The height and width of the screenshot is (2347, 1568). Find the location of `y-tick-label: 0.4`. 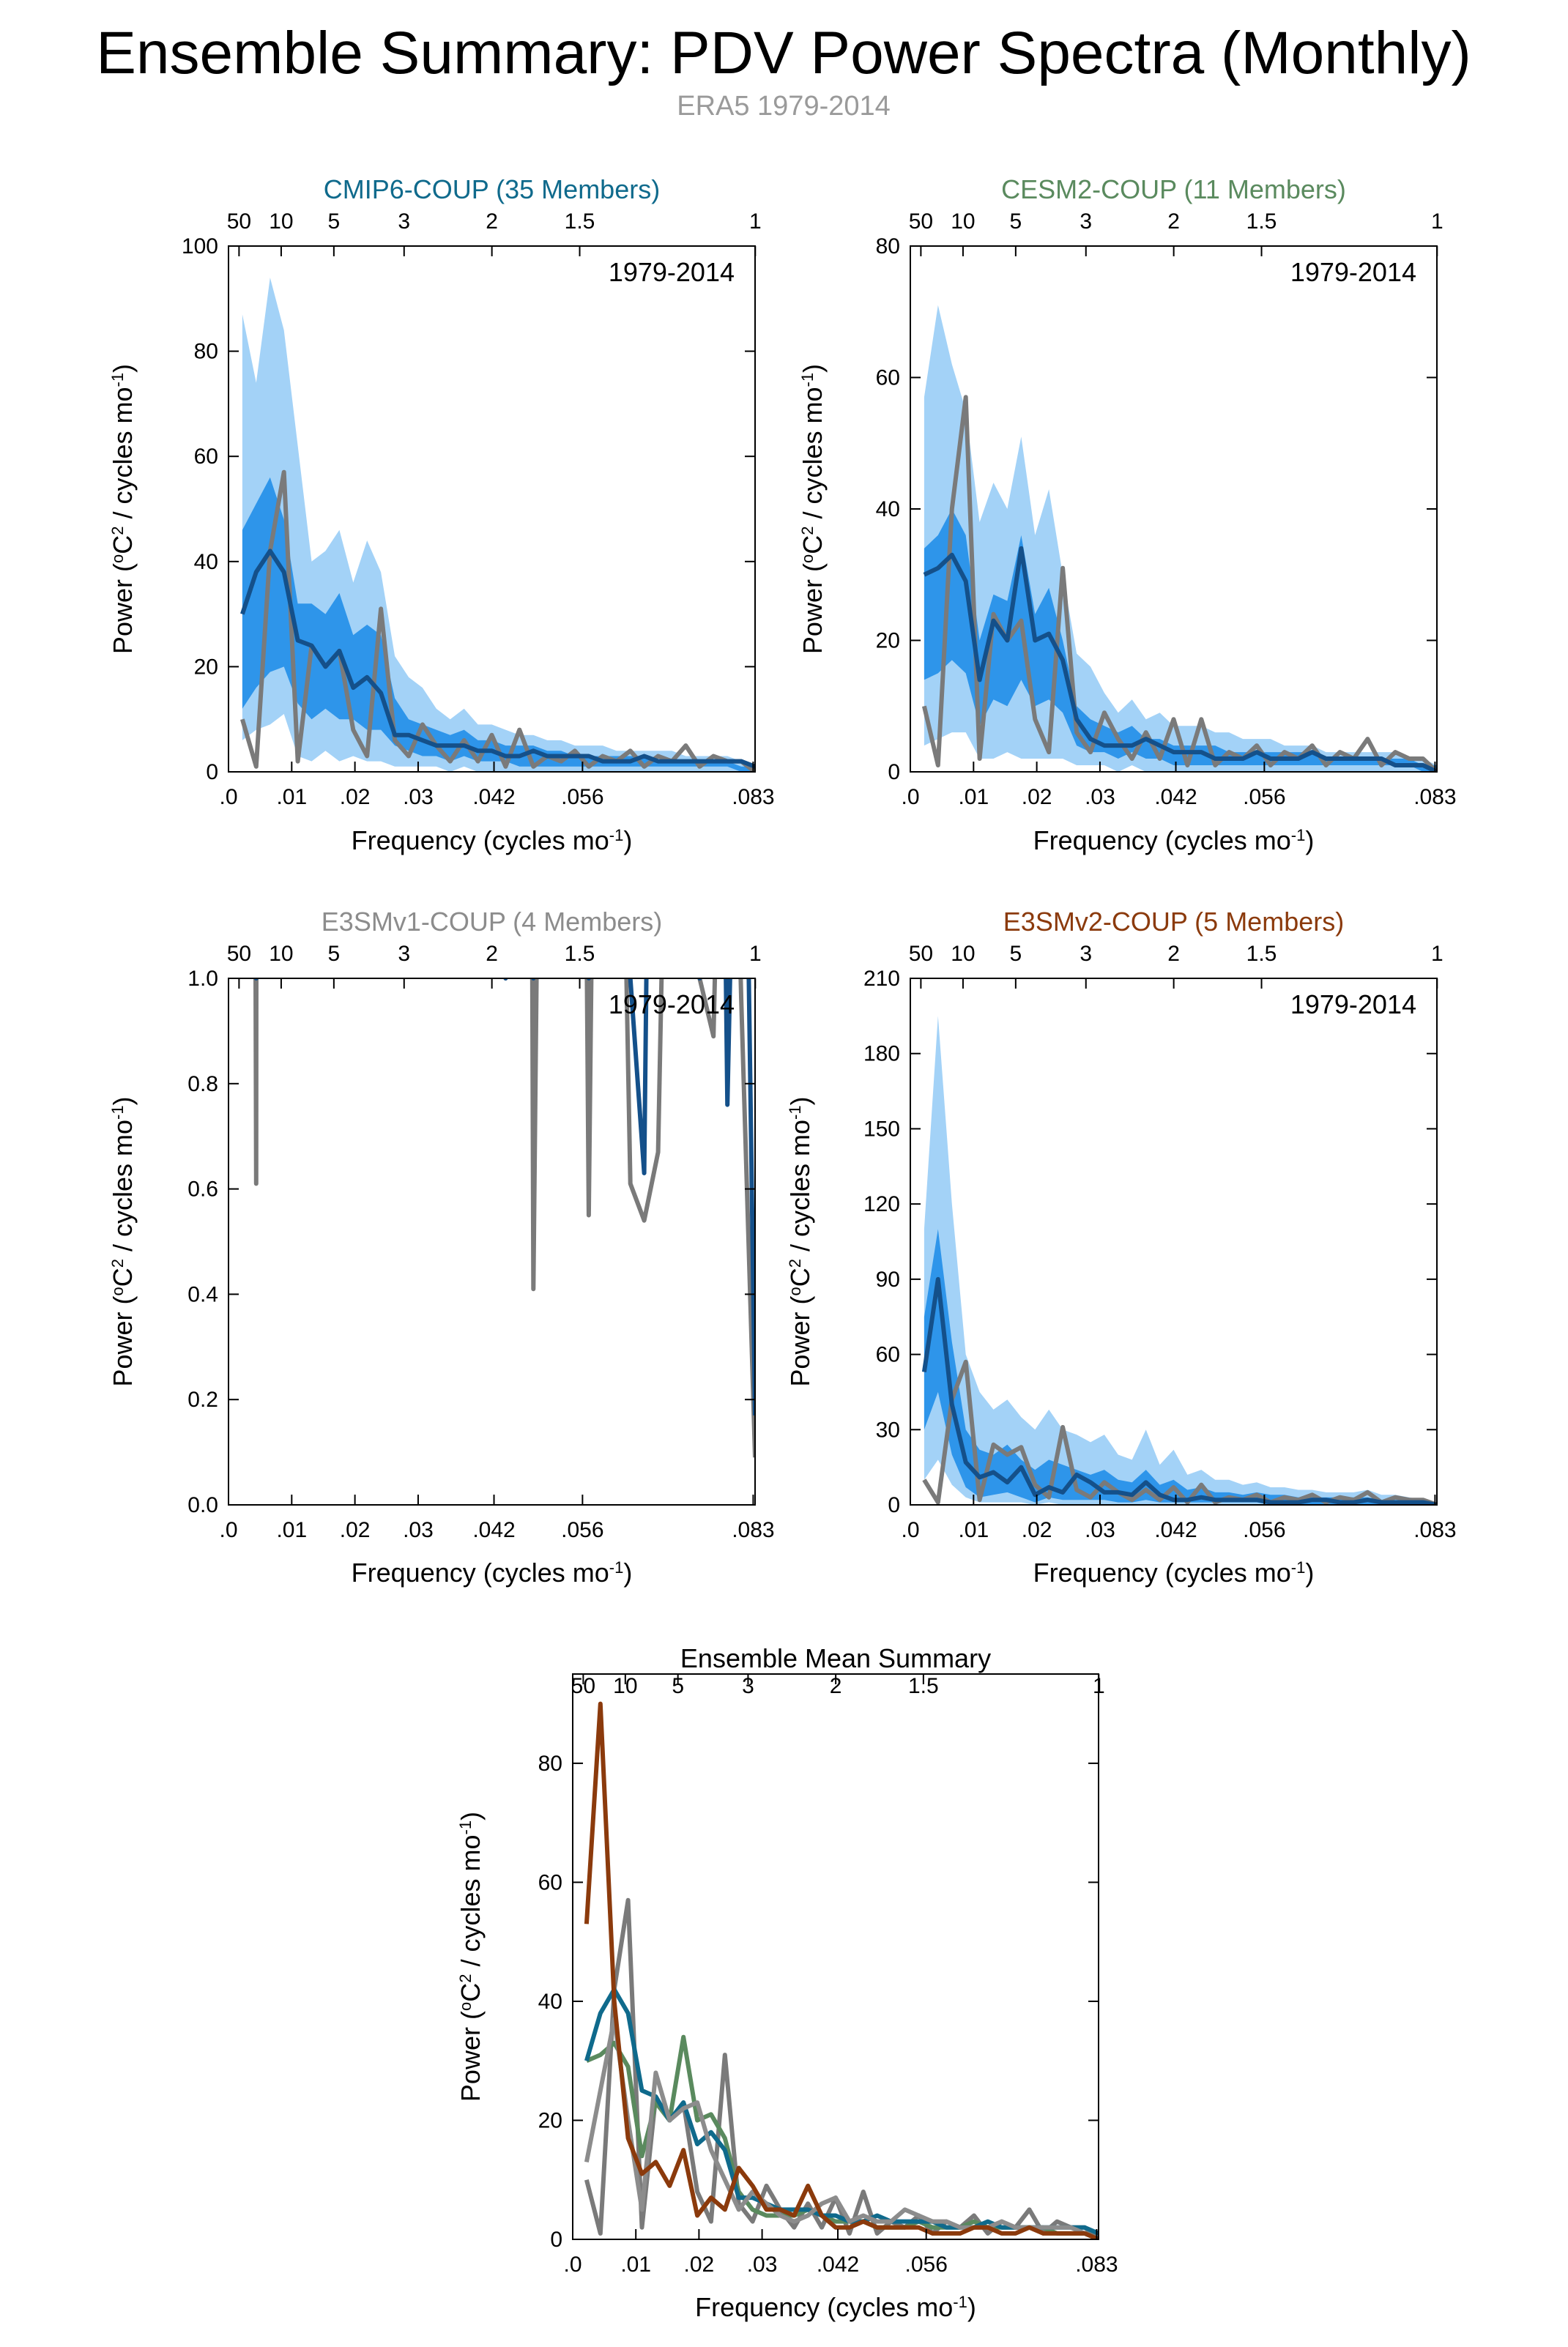

y-tick-label: 0.4 is located at coordinates (202, 1294).